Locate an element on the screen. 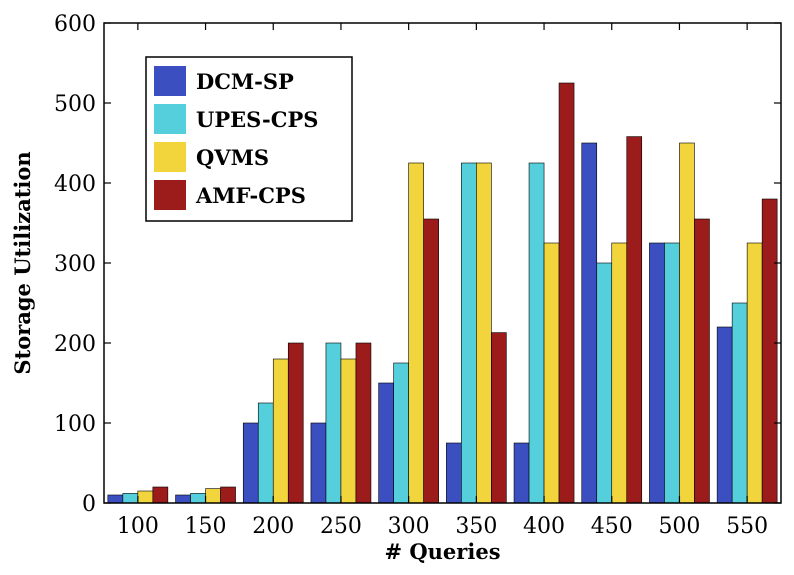  legend-item-dcm-sp: DCM-SP is located at coordinates (224, 81).